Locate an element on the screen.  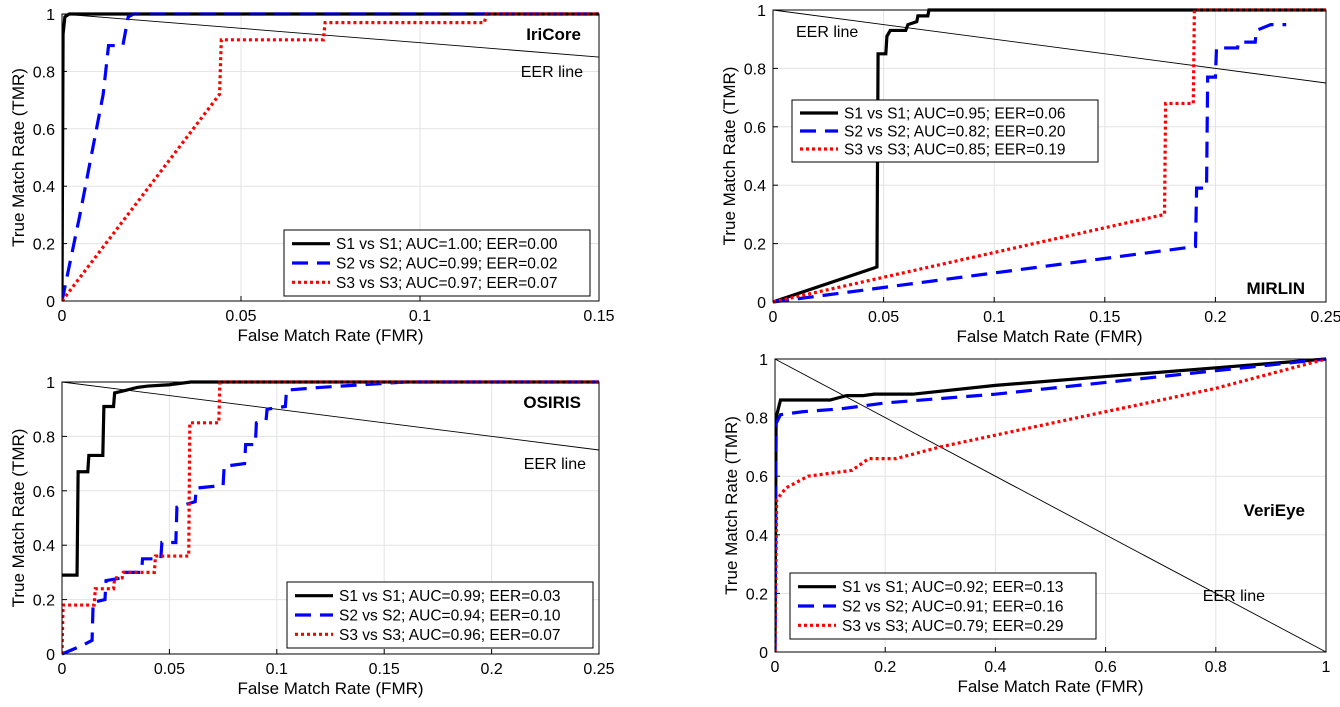
legend-entry-s2: S2 vs S2; AUC=0.91; EER=0.16 is located at coordinates (952, 607).